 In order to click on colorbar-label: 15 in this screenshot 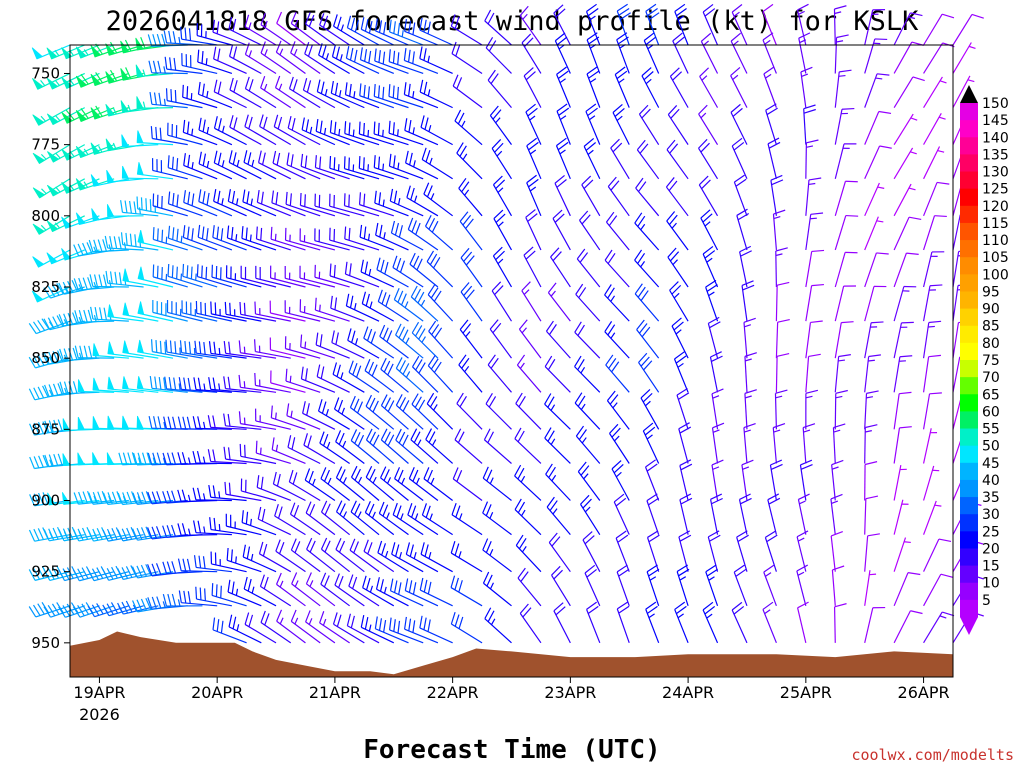, I will do `click(991, 567)`.